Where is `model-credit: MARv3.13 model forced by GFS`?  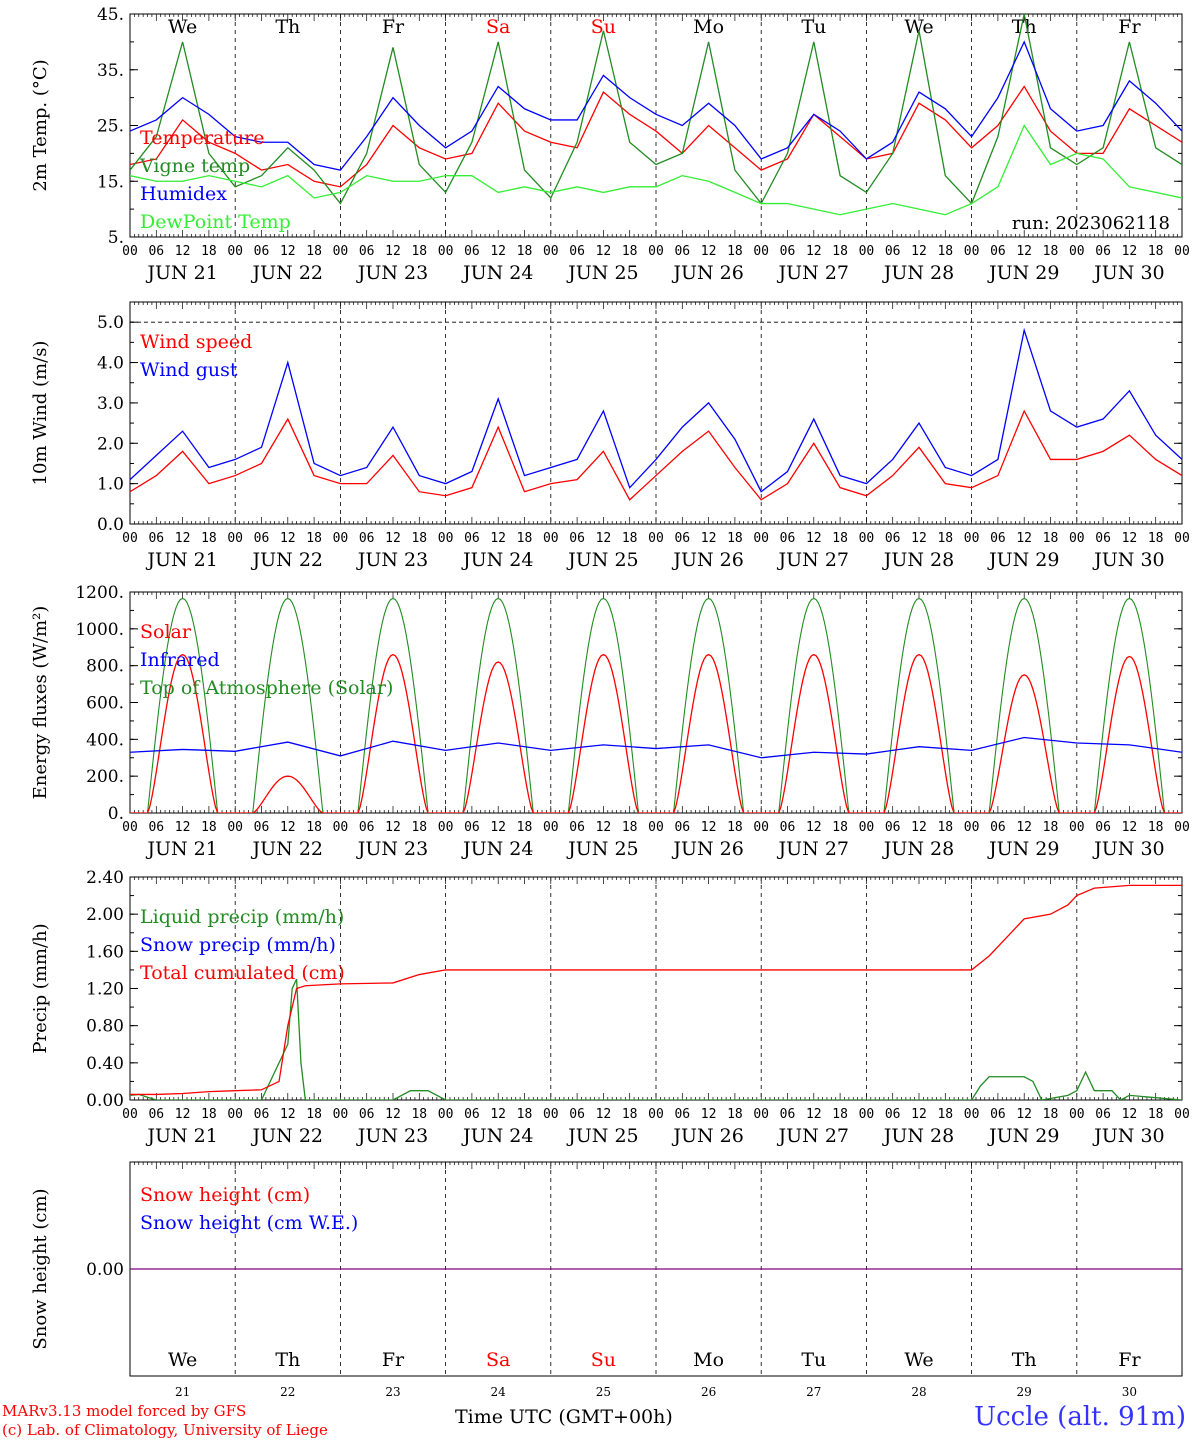 model-credit: MARv3.13 model forced by GFS is located at coordinates (124, 1411).